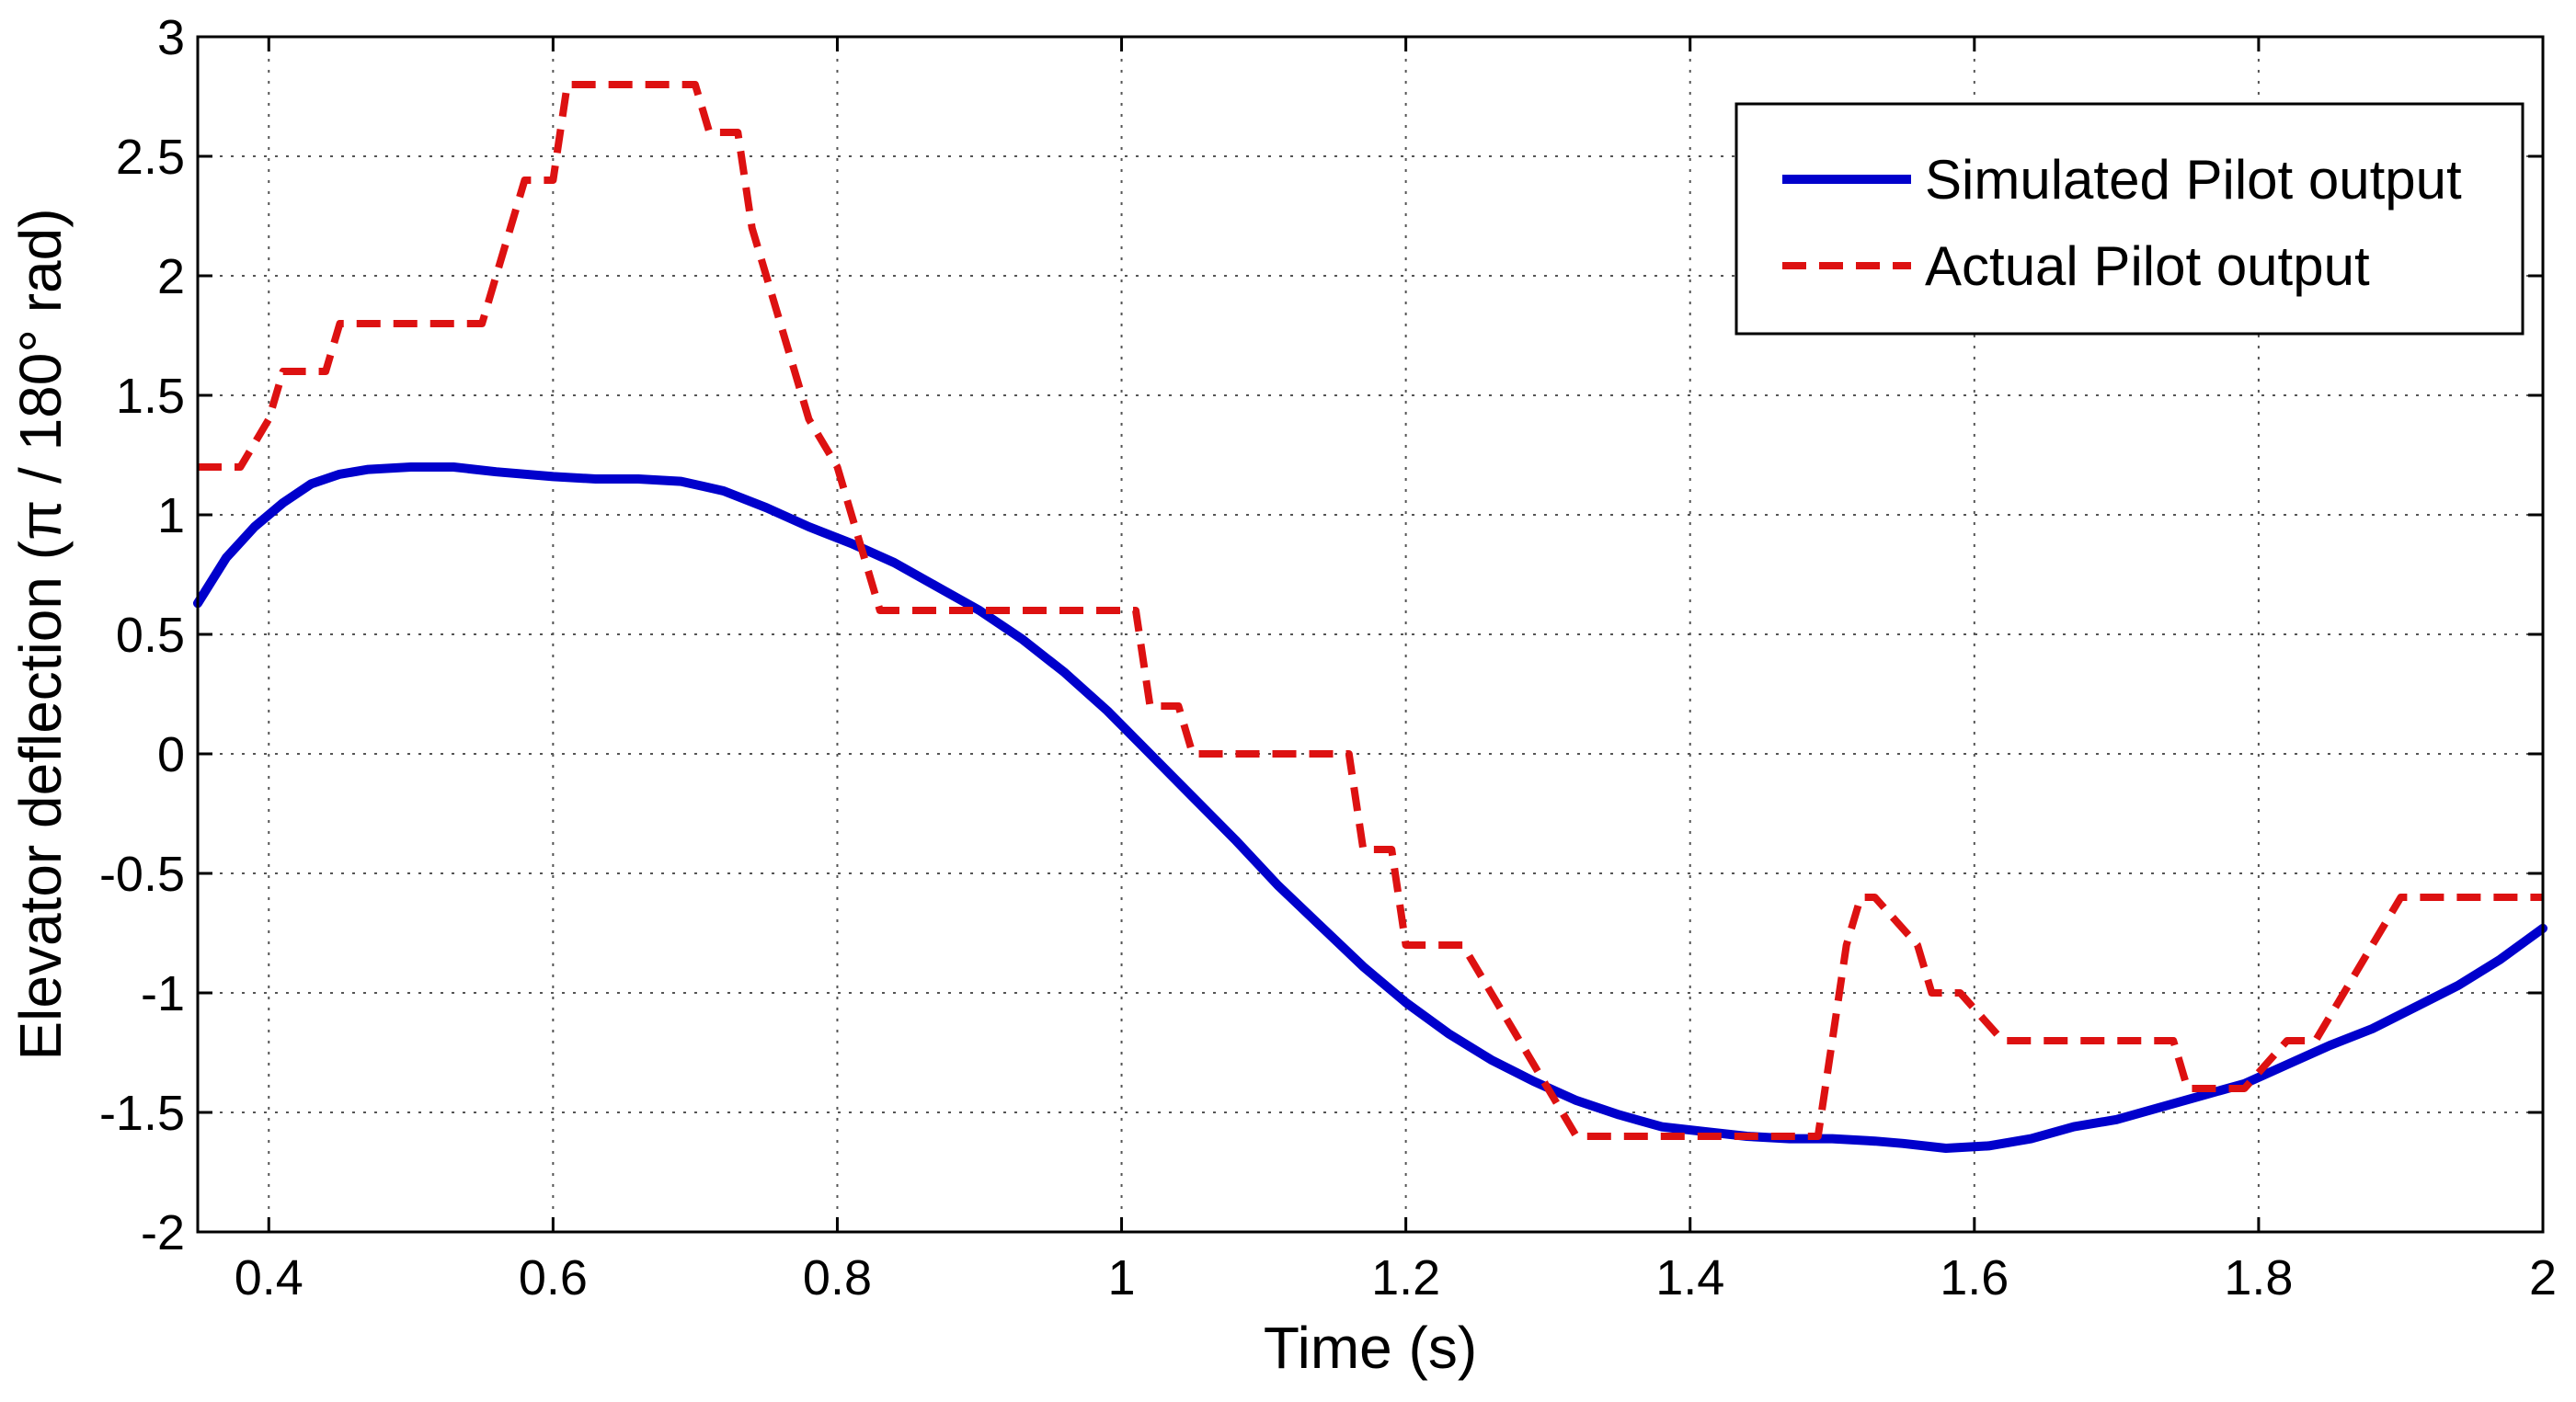 Image resolution: width=2576 pixels, height=1402 pixels. Describe the element at coordinates (2193, 180) in the screenshot. I see `legend-label-simulated: Simulated Pilot output` at that location.